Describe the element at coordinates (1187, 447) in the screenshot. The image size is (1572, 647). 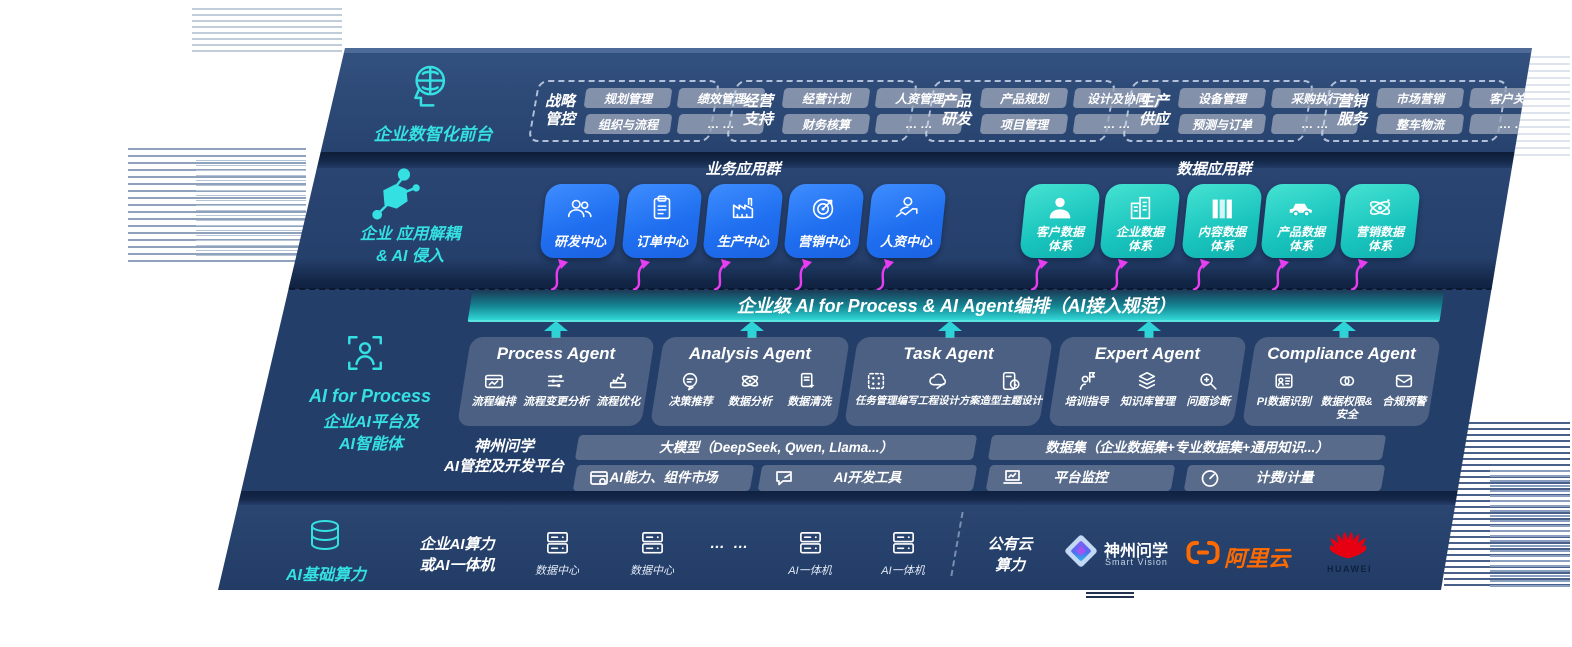
I see `dataset-bar: 数据集（企业数据集+专业数据集+通用知识...）` at that location.